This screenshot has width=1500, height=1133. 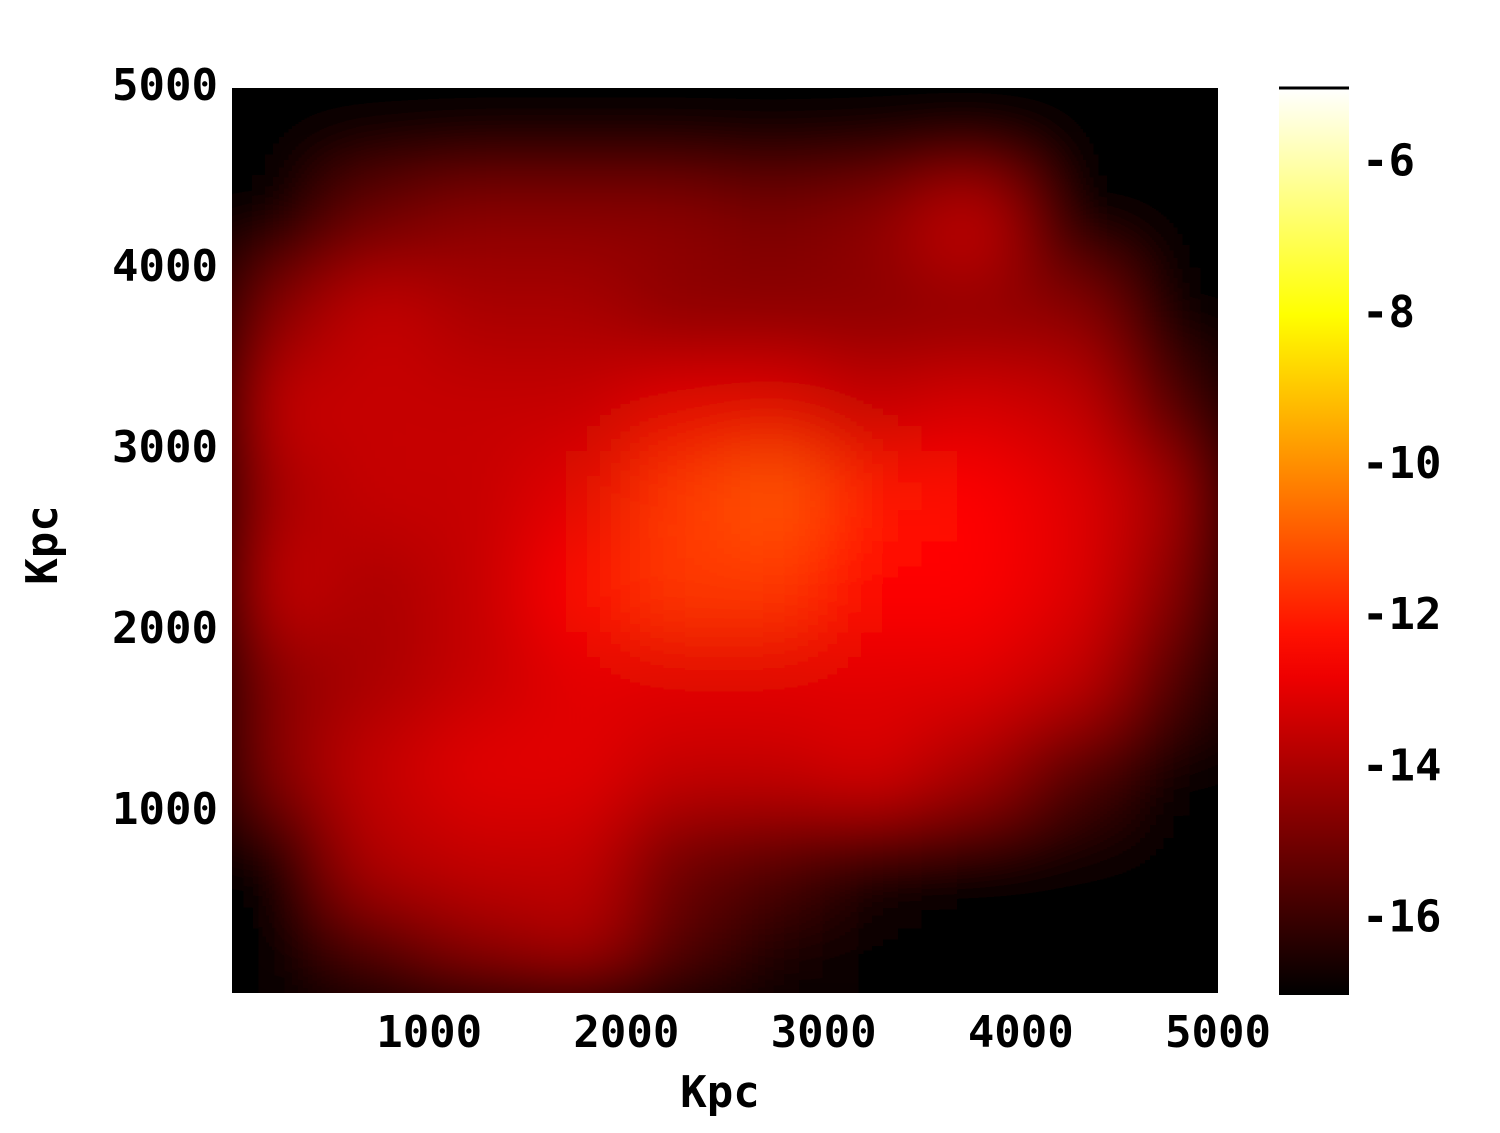 I want to click on colorbar-tick-label: -6, so click(x=1388, y=161).